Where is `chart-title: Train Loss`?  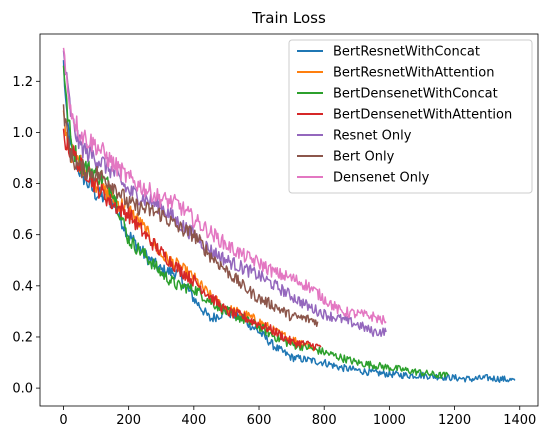 chart-title: Train Loss is located at coordinates (288, 18).